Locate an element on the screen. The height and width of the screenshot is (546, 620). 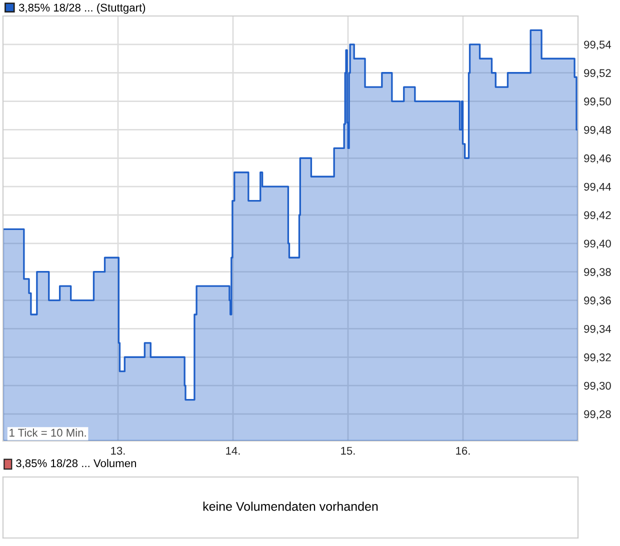
y-tick-label: 99,44 is located at coordinates (598, 187).